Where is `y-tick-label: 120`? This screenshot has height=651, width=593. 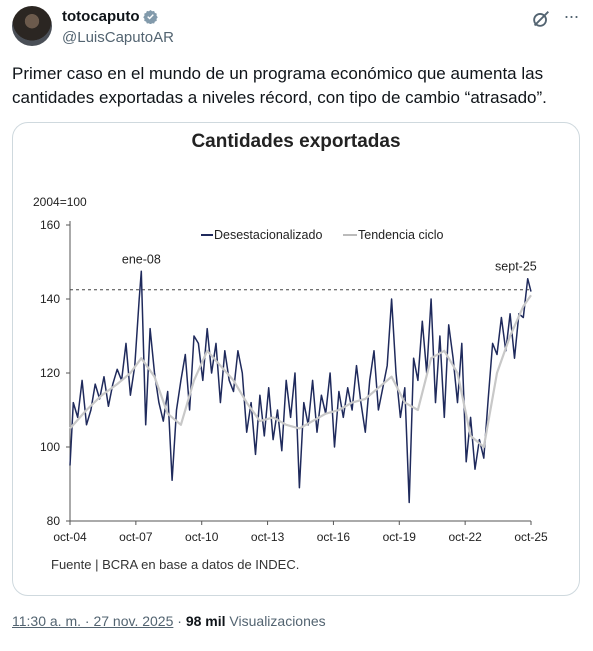
y-tick-label: 120 is located at coordinates (50, 373).